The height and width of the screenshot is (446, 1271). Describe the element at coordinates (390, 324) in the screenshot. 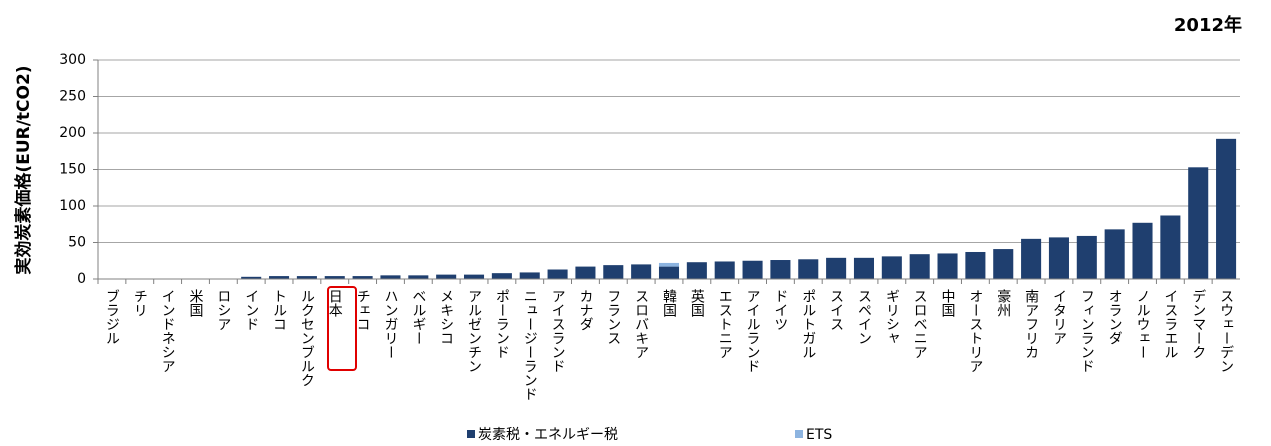

I see `x-tick-label: ハンガリー` at that location.